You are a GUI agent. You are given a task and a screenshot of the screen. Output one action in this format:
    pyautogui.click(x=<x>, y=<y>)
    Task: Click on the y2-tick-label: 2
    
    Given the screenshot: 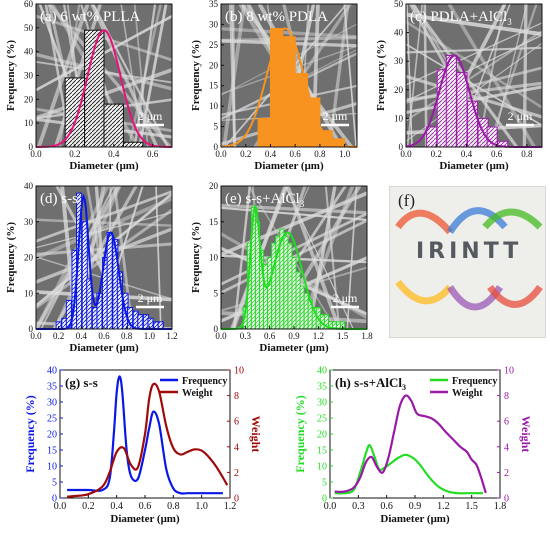 What is the action you would take?
    pyautogui.click(x=506, y=473)
    